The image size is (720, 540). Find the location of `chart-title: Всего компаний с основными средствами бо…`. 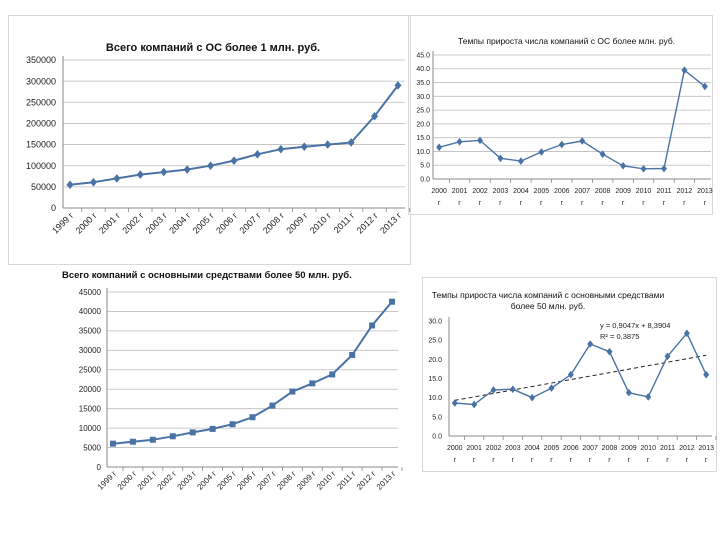

chart-title: Всего компаний с основными средствами бо… is located at coordinates (207, 275).